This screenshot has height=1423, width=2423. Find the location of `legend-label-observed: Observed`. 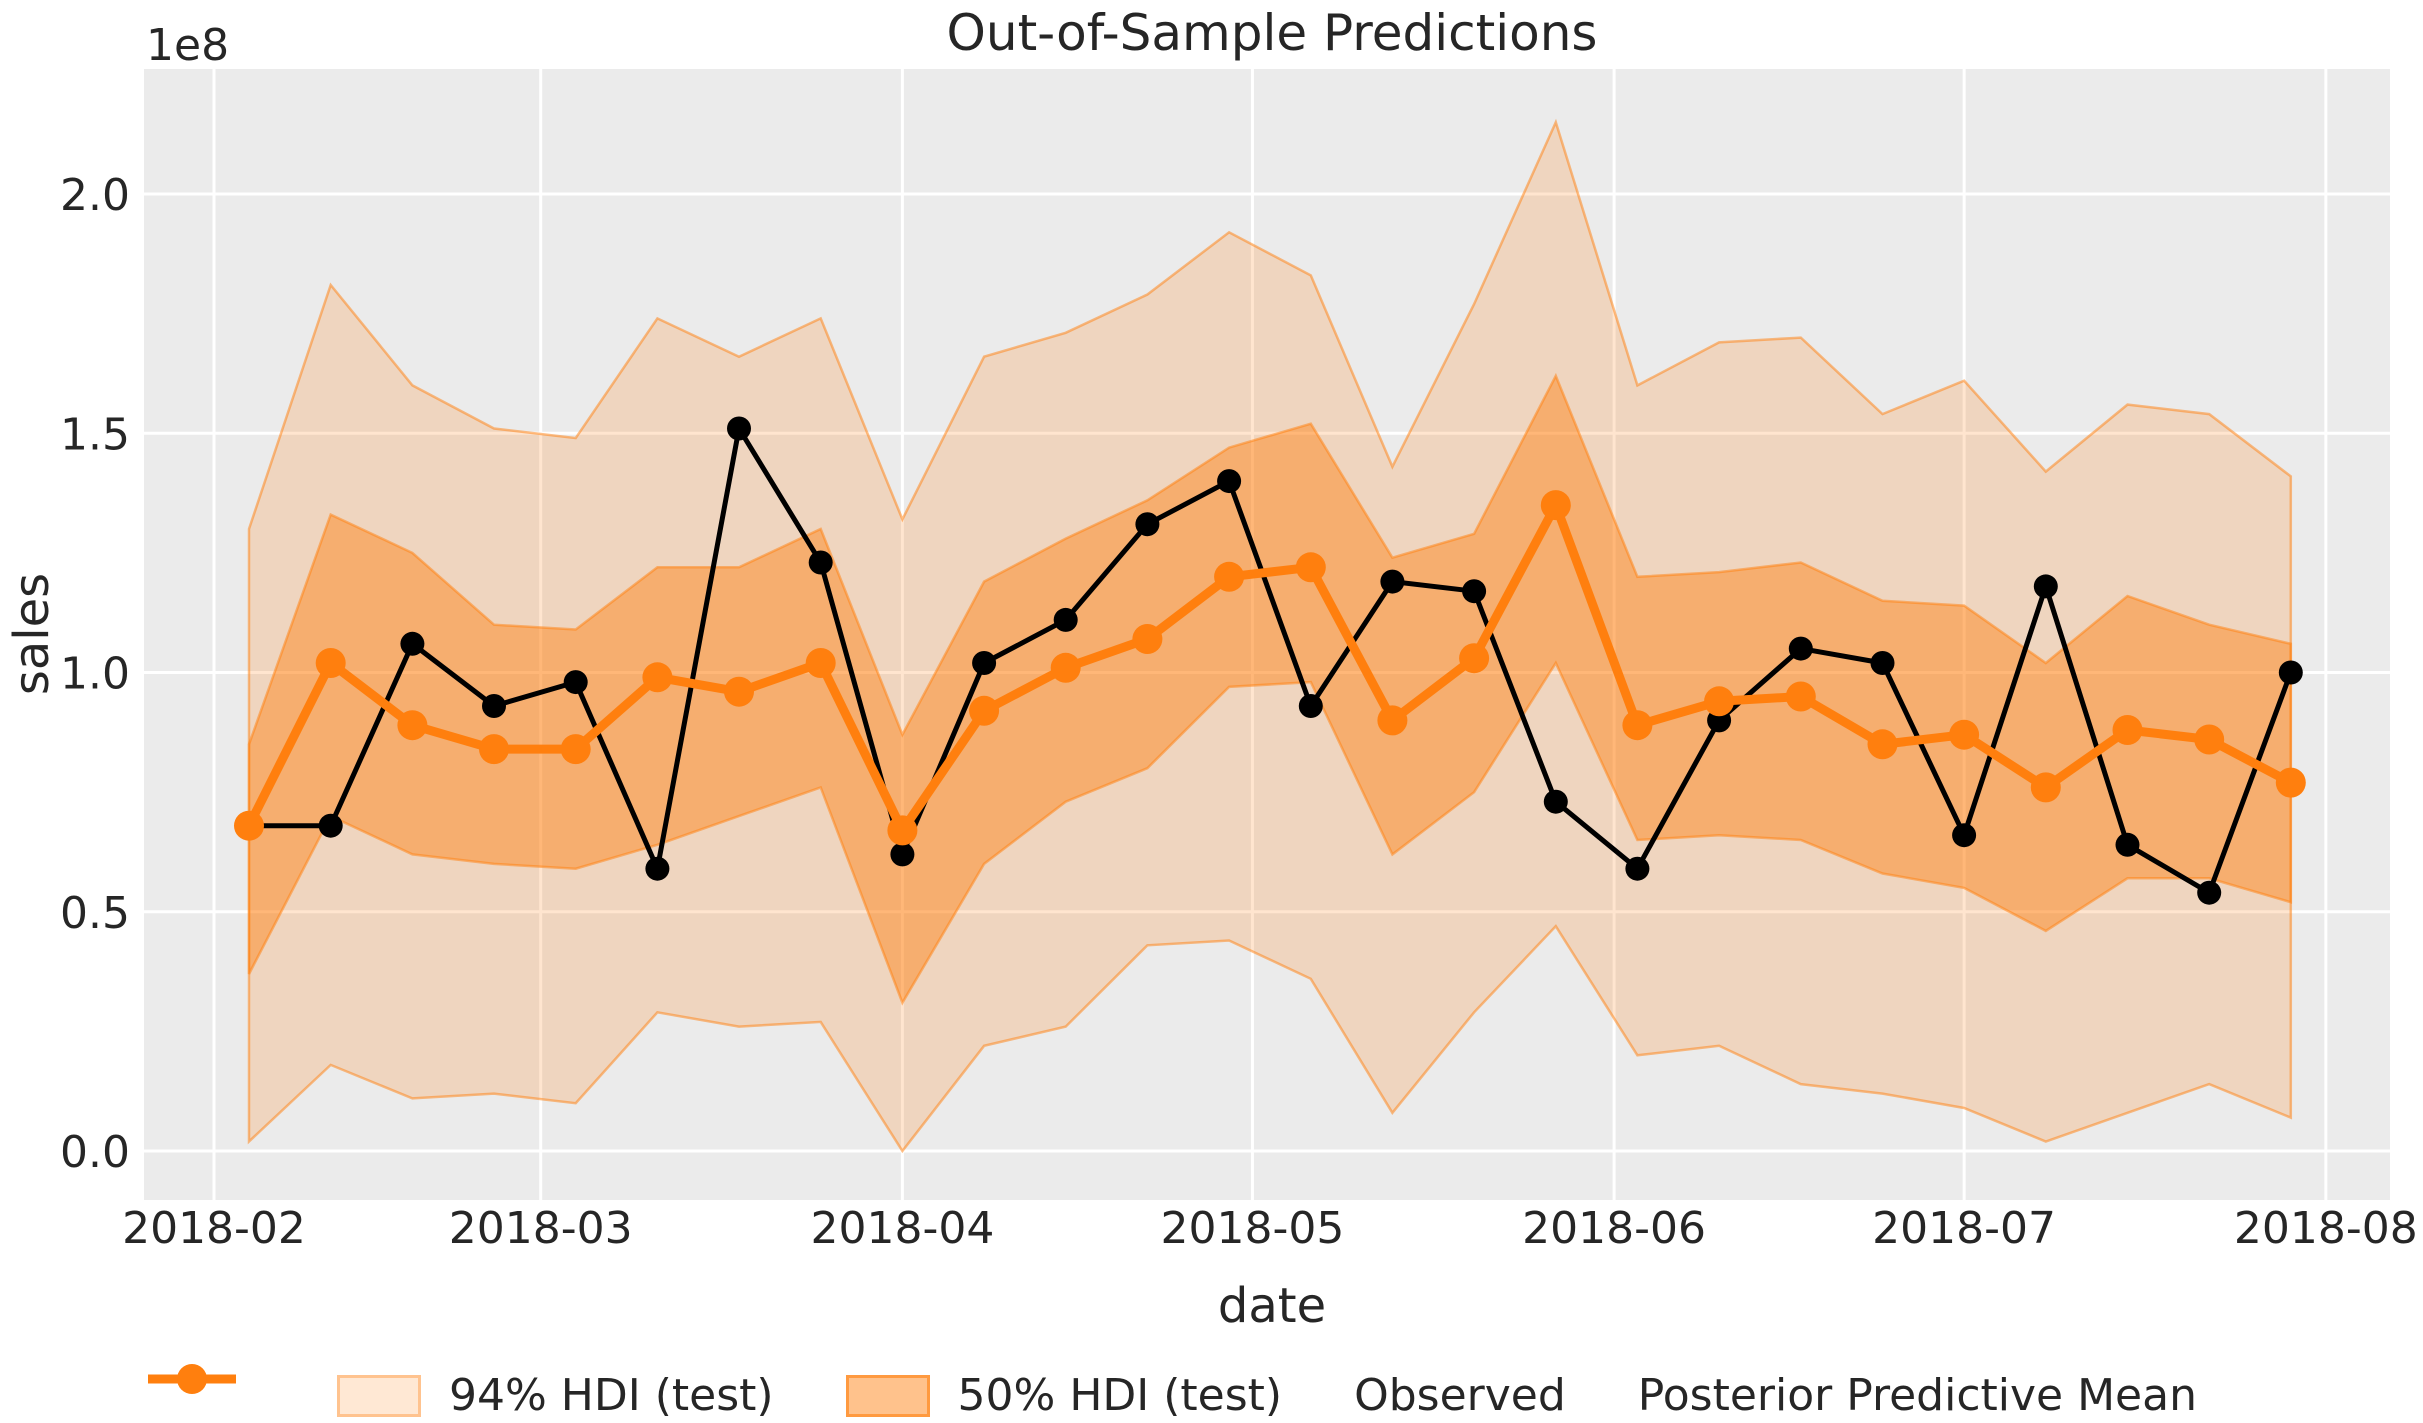

legend-label-observed: Observed is located at coordinates (1460, 1395).